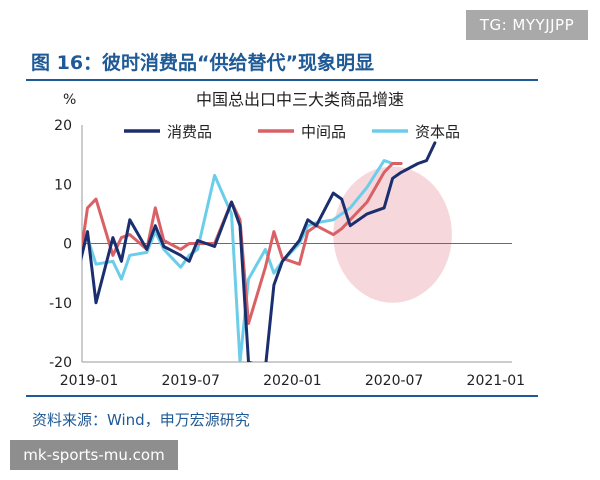 The image size is (600, 480). What do you see at coordinates (392, 234) in the screenshot?
I see `highlight-region` at bounding box center [392, 234].